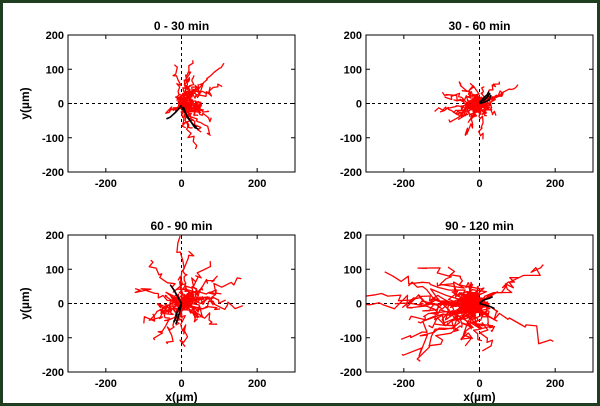 This screenshot has width=600, height=406. Describe the element at coordinates (181, 226) in the screenshot. I see `panel-title: 60 - 90 min` at that location.